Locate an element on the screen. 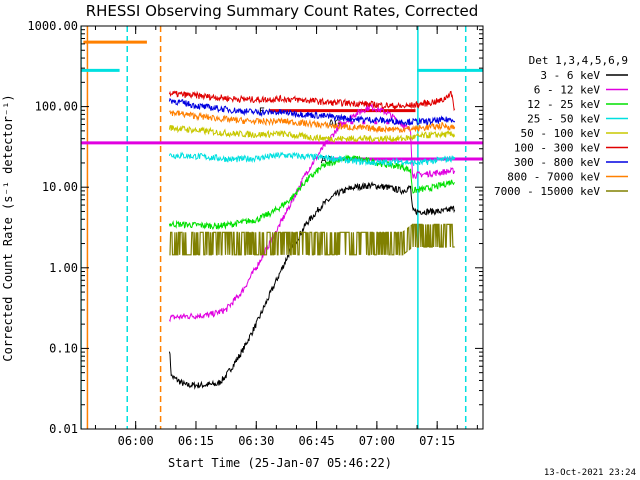 The width and height of the screenshot is (640, 480). legend-label-4: 50 - 100 keV is located at coordinates (561, 133).